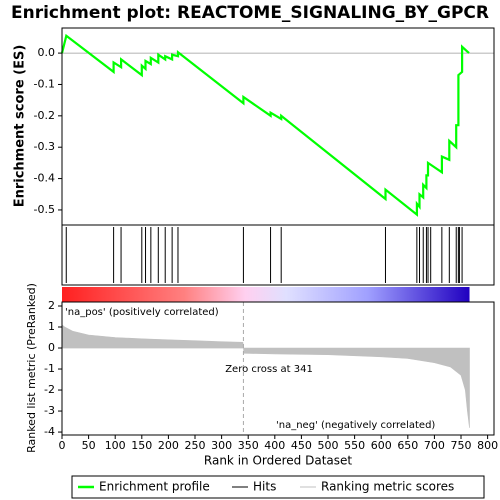  Describe the element at coordinates (44, 115) in the screenshot. I see `y-tick-label: -0.2` at that location.